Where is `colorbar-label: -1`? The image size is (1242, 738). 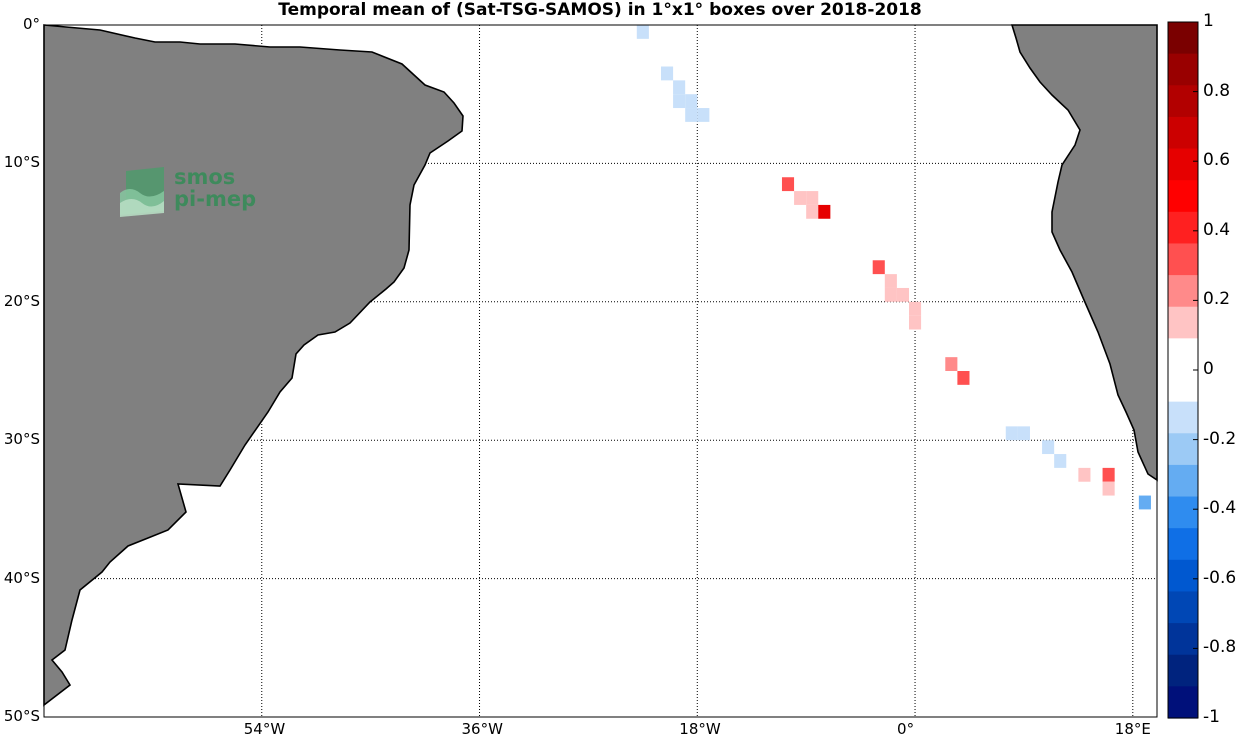
colorbar-label: -1 is located at coordinates (1211, 717).